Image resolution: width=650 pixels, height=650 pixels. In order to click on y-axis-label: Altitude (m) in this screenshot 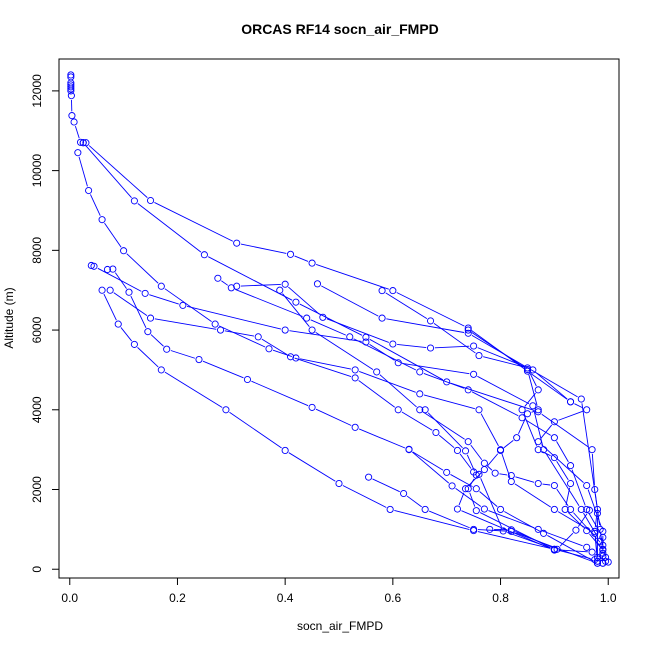, I will do `click(9, 317)`.